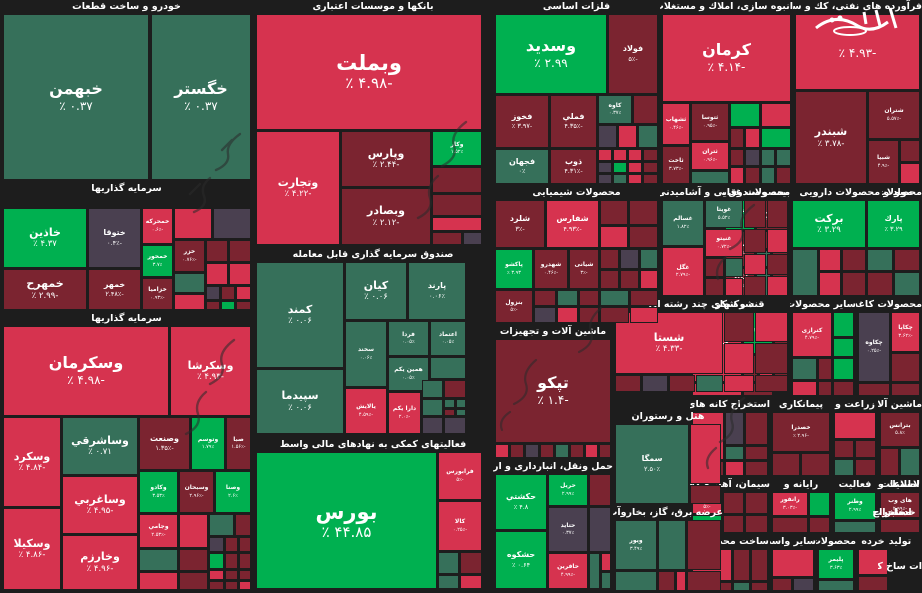  Describe the element at coordinates (633, 54) in the screenshot. I see `stock-cell: فولاد -۵٪` at that location.